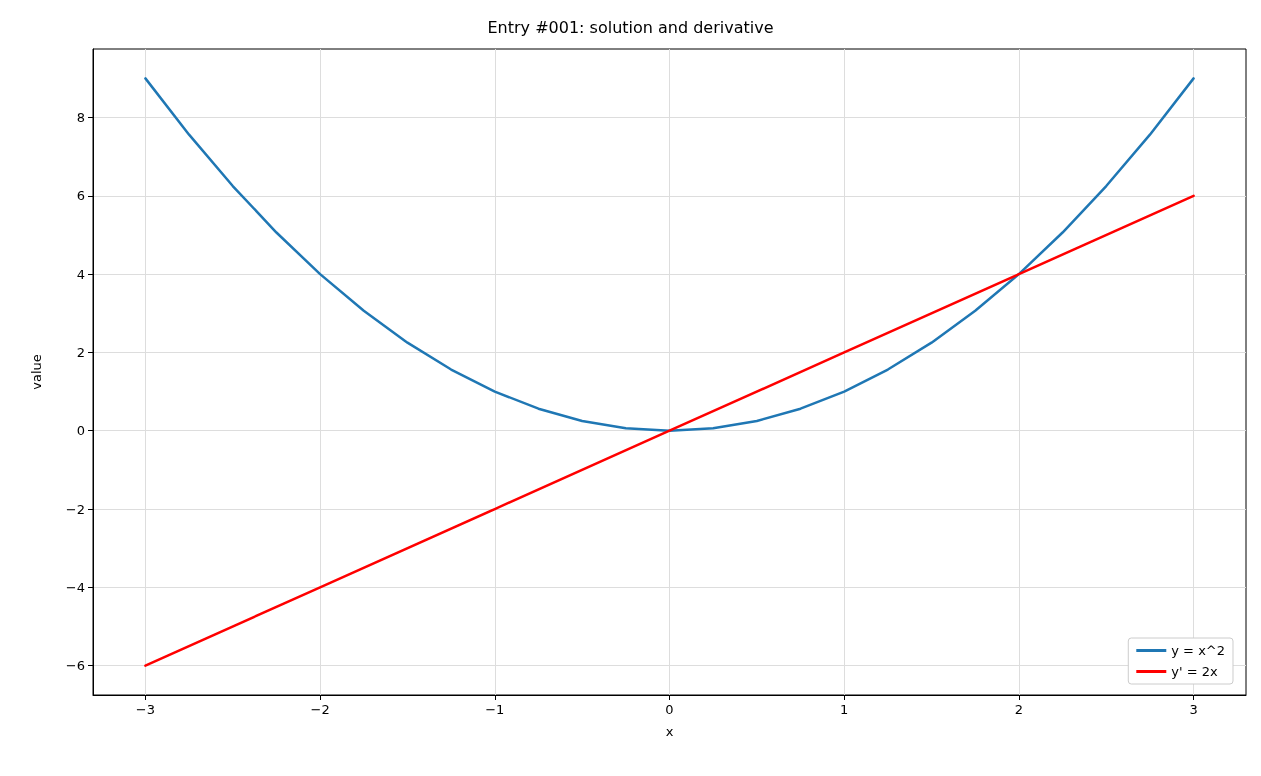 The image size is (1261, 776). I want to click on x-tick-label: 0, so click(669, 709).